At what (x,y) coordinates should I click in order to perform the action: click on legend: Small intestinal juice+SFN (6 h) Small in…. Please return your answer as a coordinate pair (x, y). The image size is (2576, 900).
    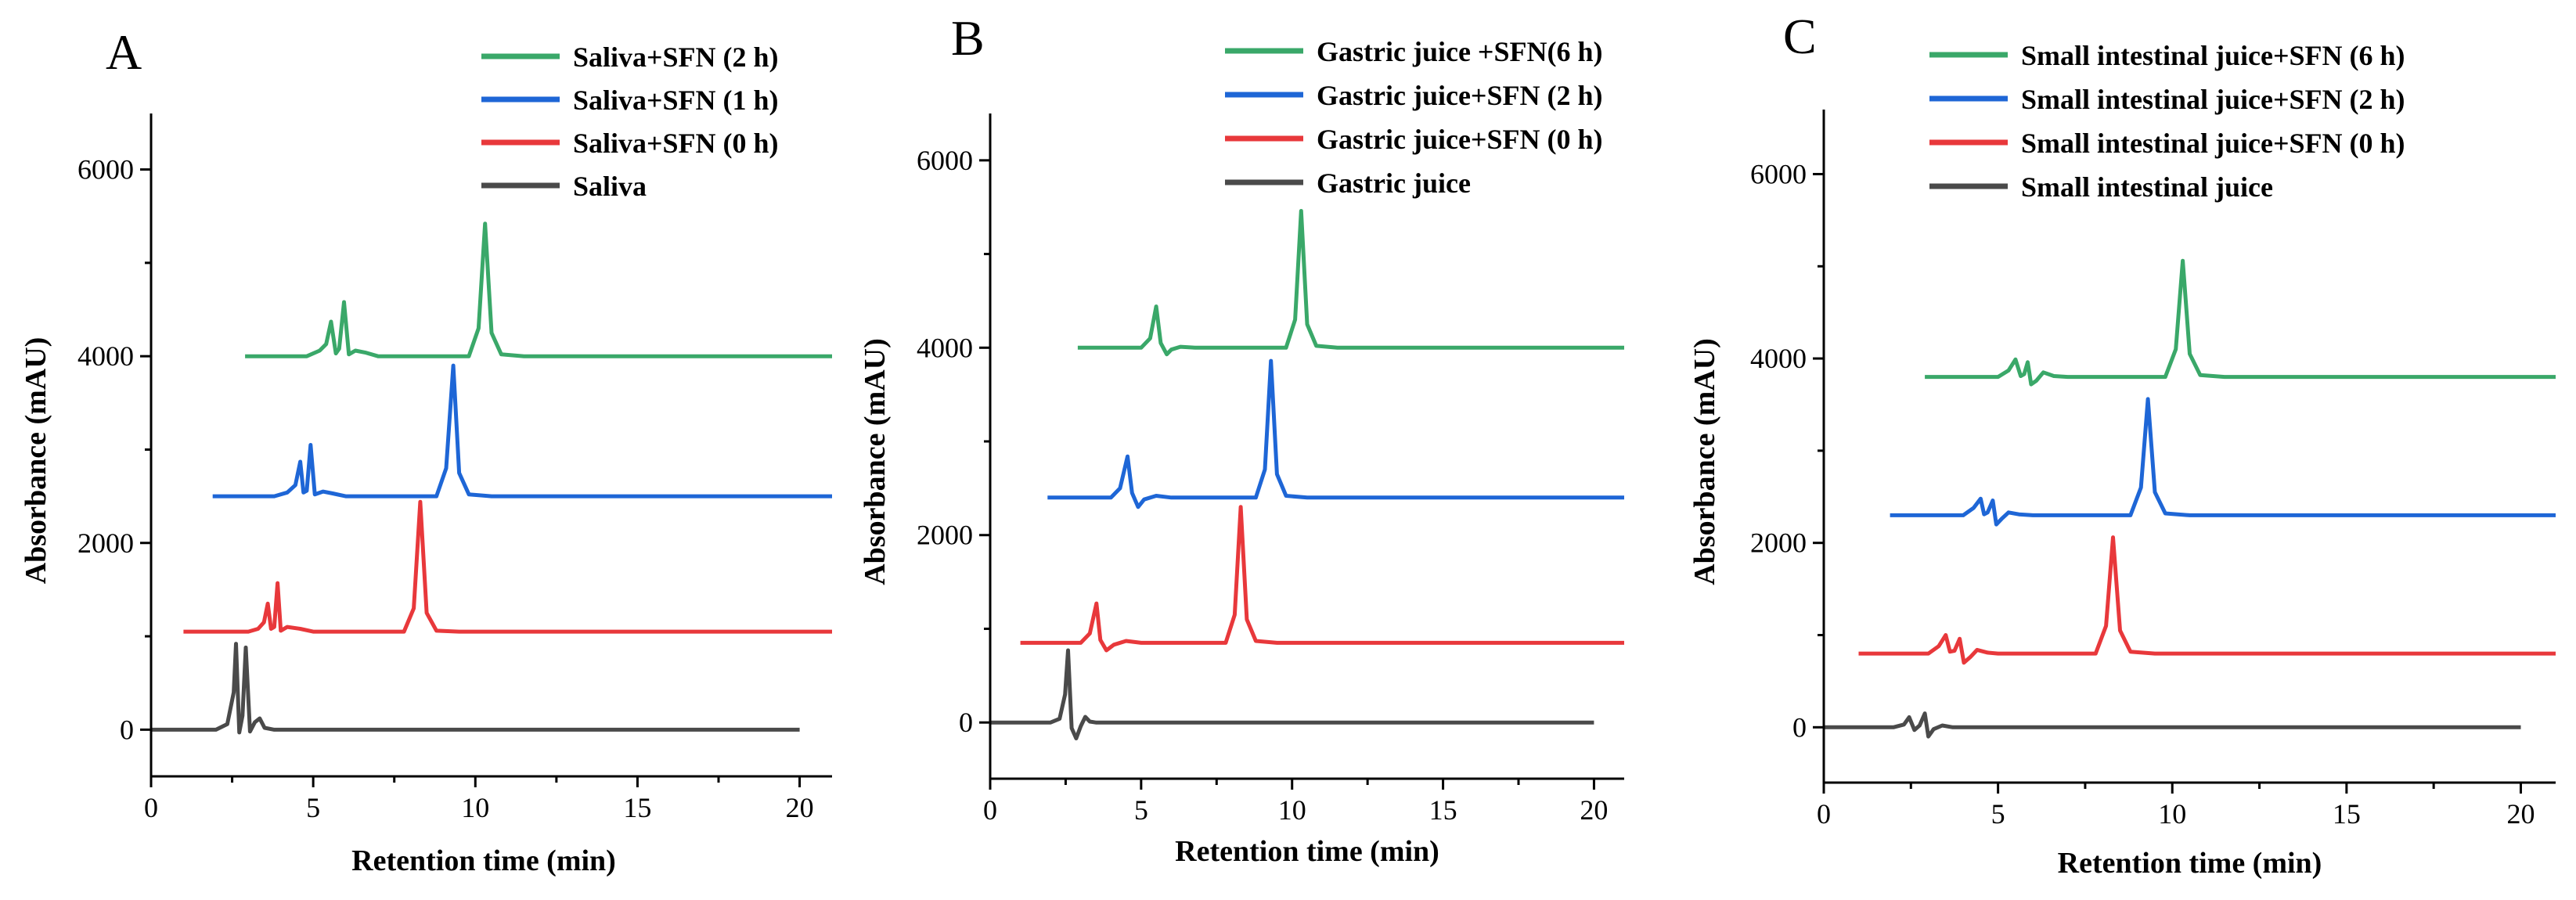
    Looking at the image, I should click on (2167, 121).